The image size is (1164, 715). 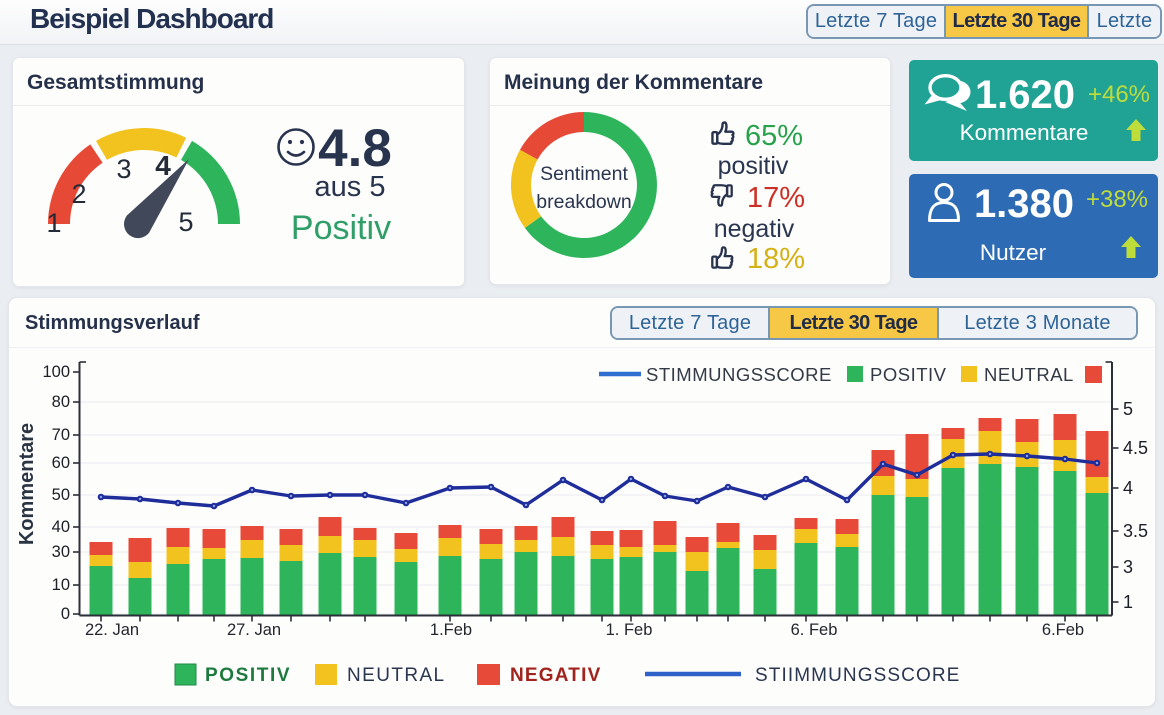 What do you see at coordinates (61, 435) in the screenshot?
I see `svg-text: 70` at bounding box center [61, 435].